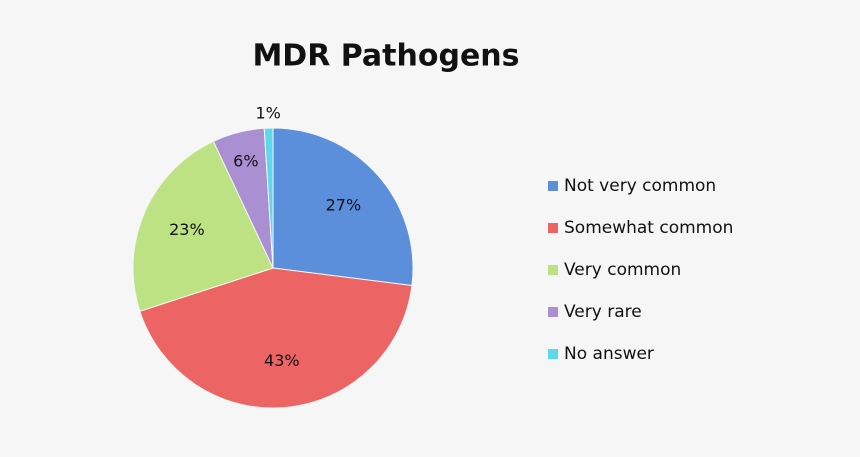  Describe the element at coordinates (622, 270) in the screenshot. I see `legend-label: Very common` at that location.